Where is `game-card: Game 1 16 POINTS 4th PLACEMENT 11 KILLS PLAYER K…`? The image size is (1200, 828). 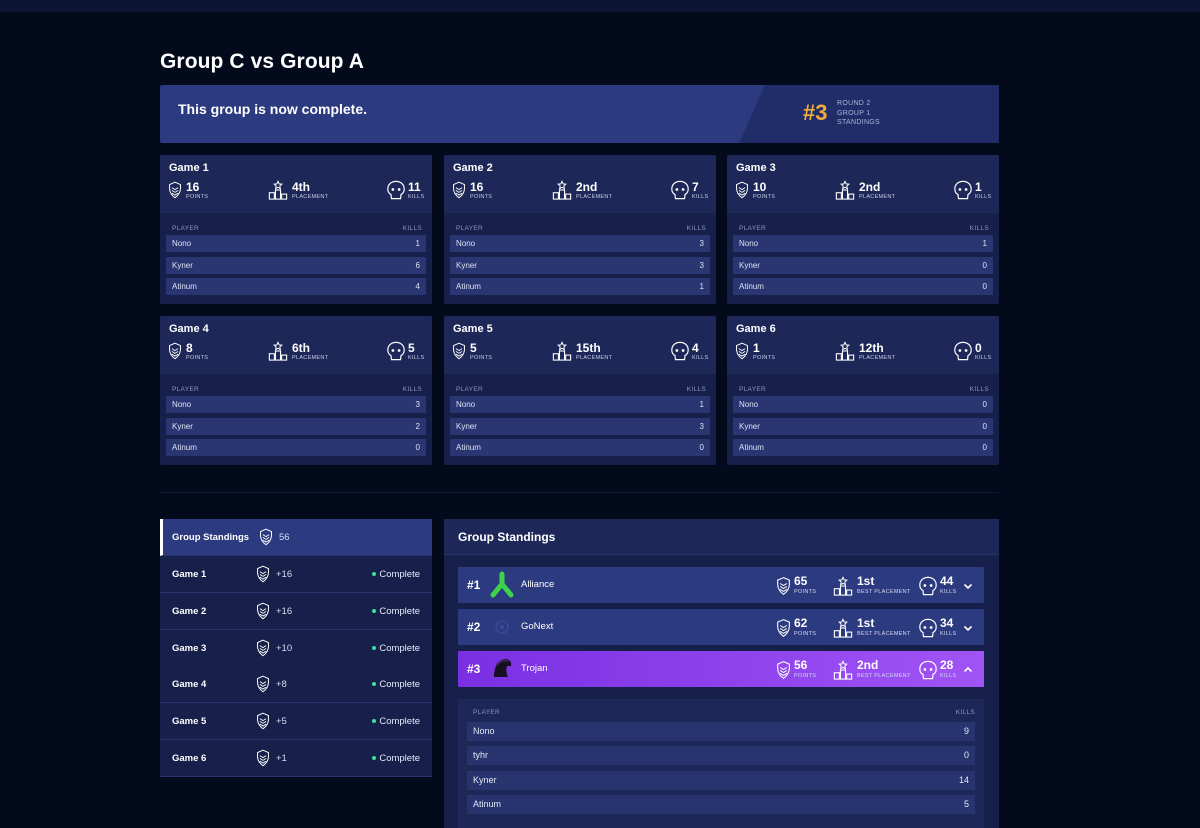 game-card: Game 1 16 POINTS 4th PLACEMENT 11 KILLS PLAYER K… is located at coordinates (296, 229).